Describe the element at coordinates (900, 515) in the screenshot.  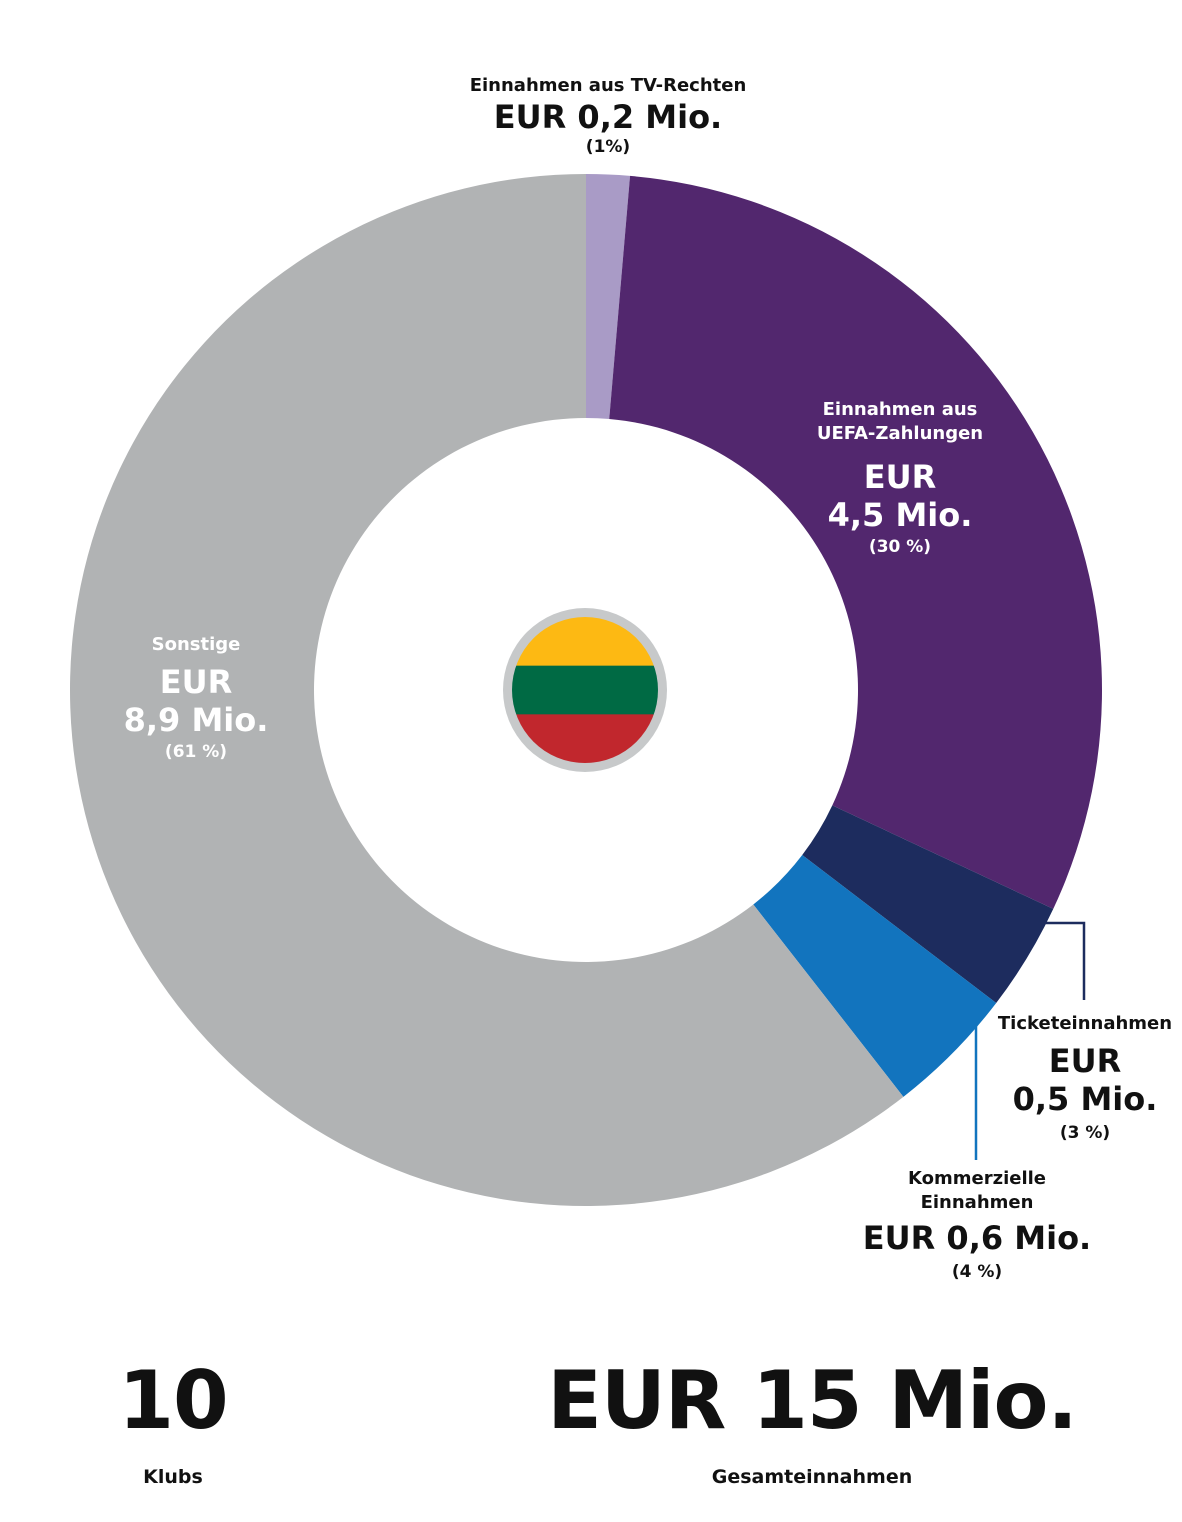
I see `uefa-value-2: 4,5 Mio.` at that location.